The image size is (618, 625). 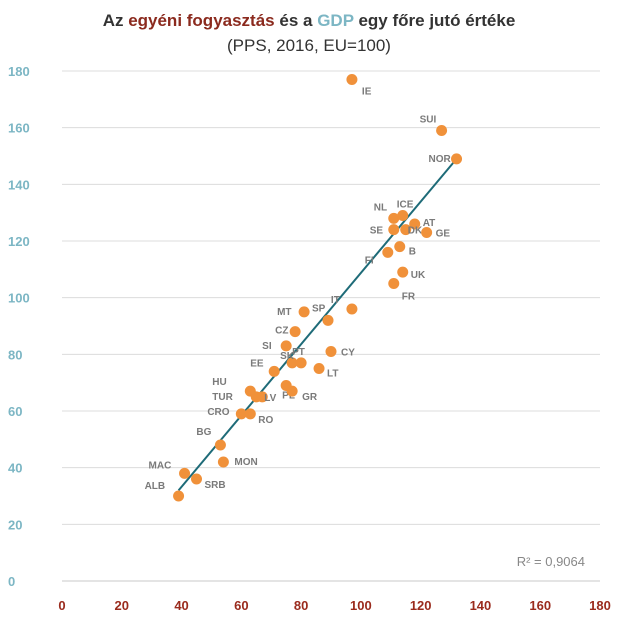 I want to click on point-label: BG, so click(x=203, y=432).